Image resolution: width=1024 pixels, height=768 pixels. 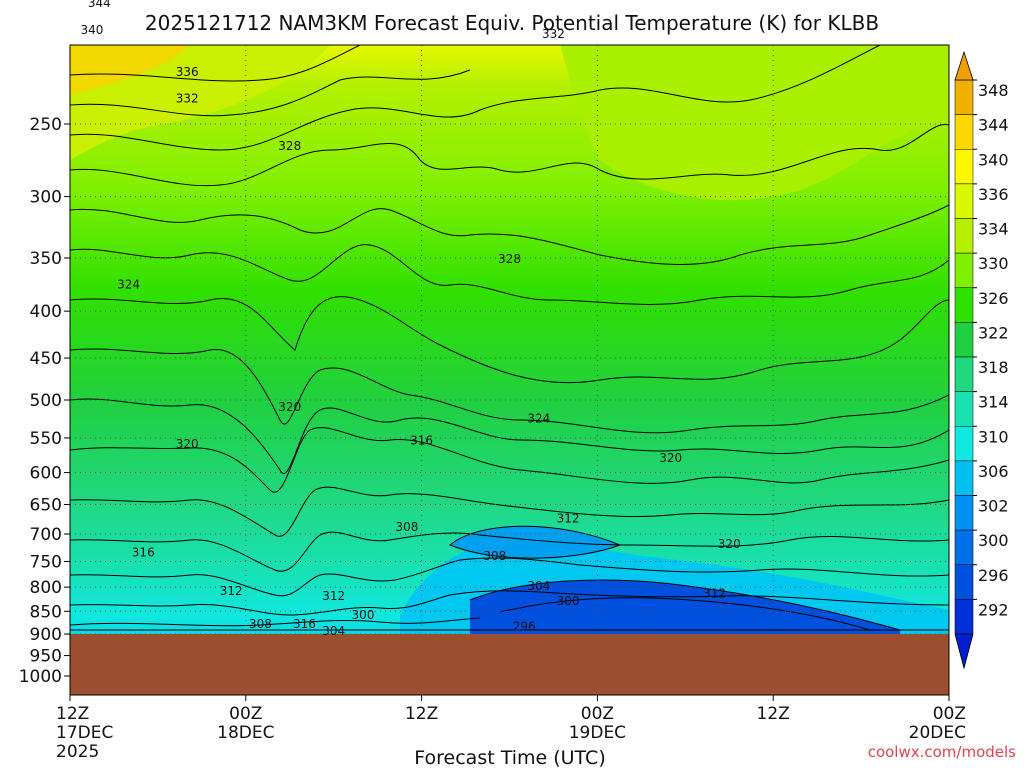 What do you see at coordinates (993, 159) in the screenshot?
I see `colorbar-label: 340` at bounding box center [993, 159].